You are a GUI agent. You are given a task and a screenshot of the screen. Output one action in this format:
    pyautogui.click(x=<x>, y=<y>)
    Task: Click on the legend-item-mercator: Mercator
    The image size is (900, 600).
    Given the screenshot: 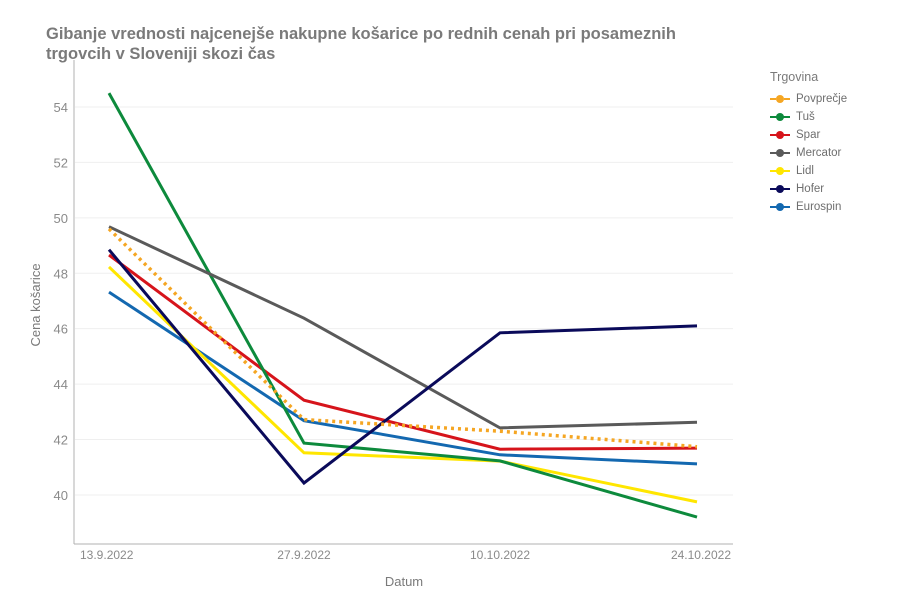 What is the action you would take?
    pyautogui.click(x=808, y=153)
    